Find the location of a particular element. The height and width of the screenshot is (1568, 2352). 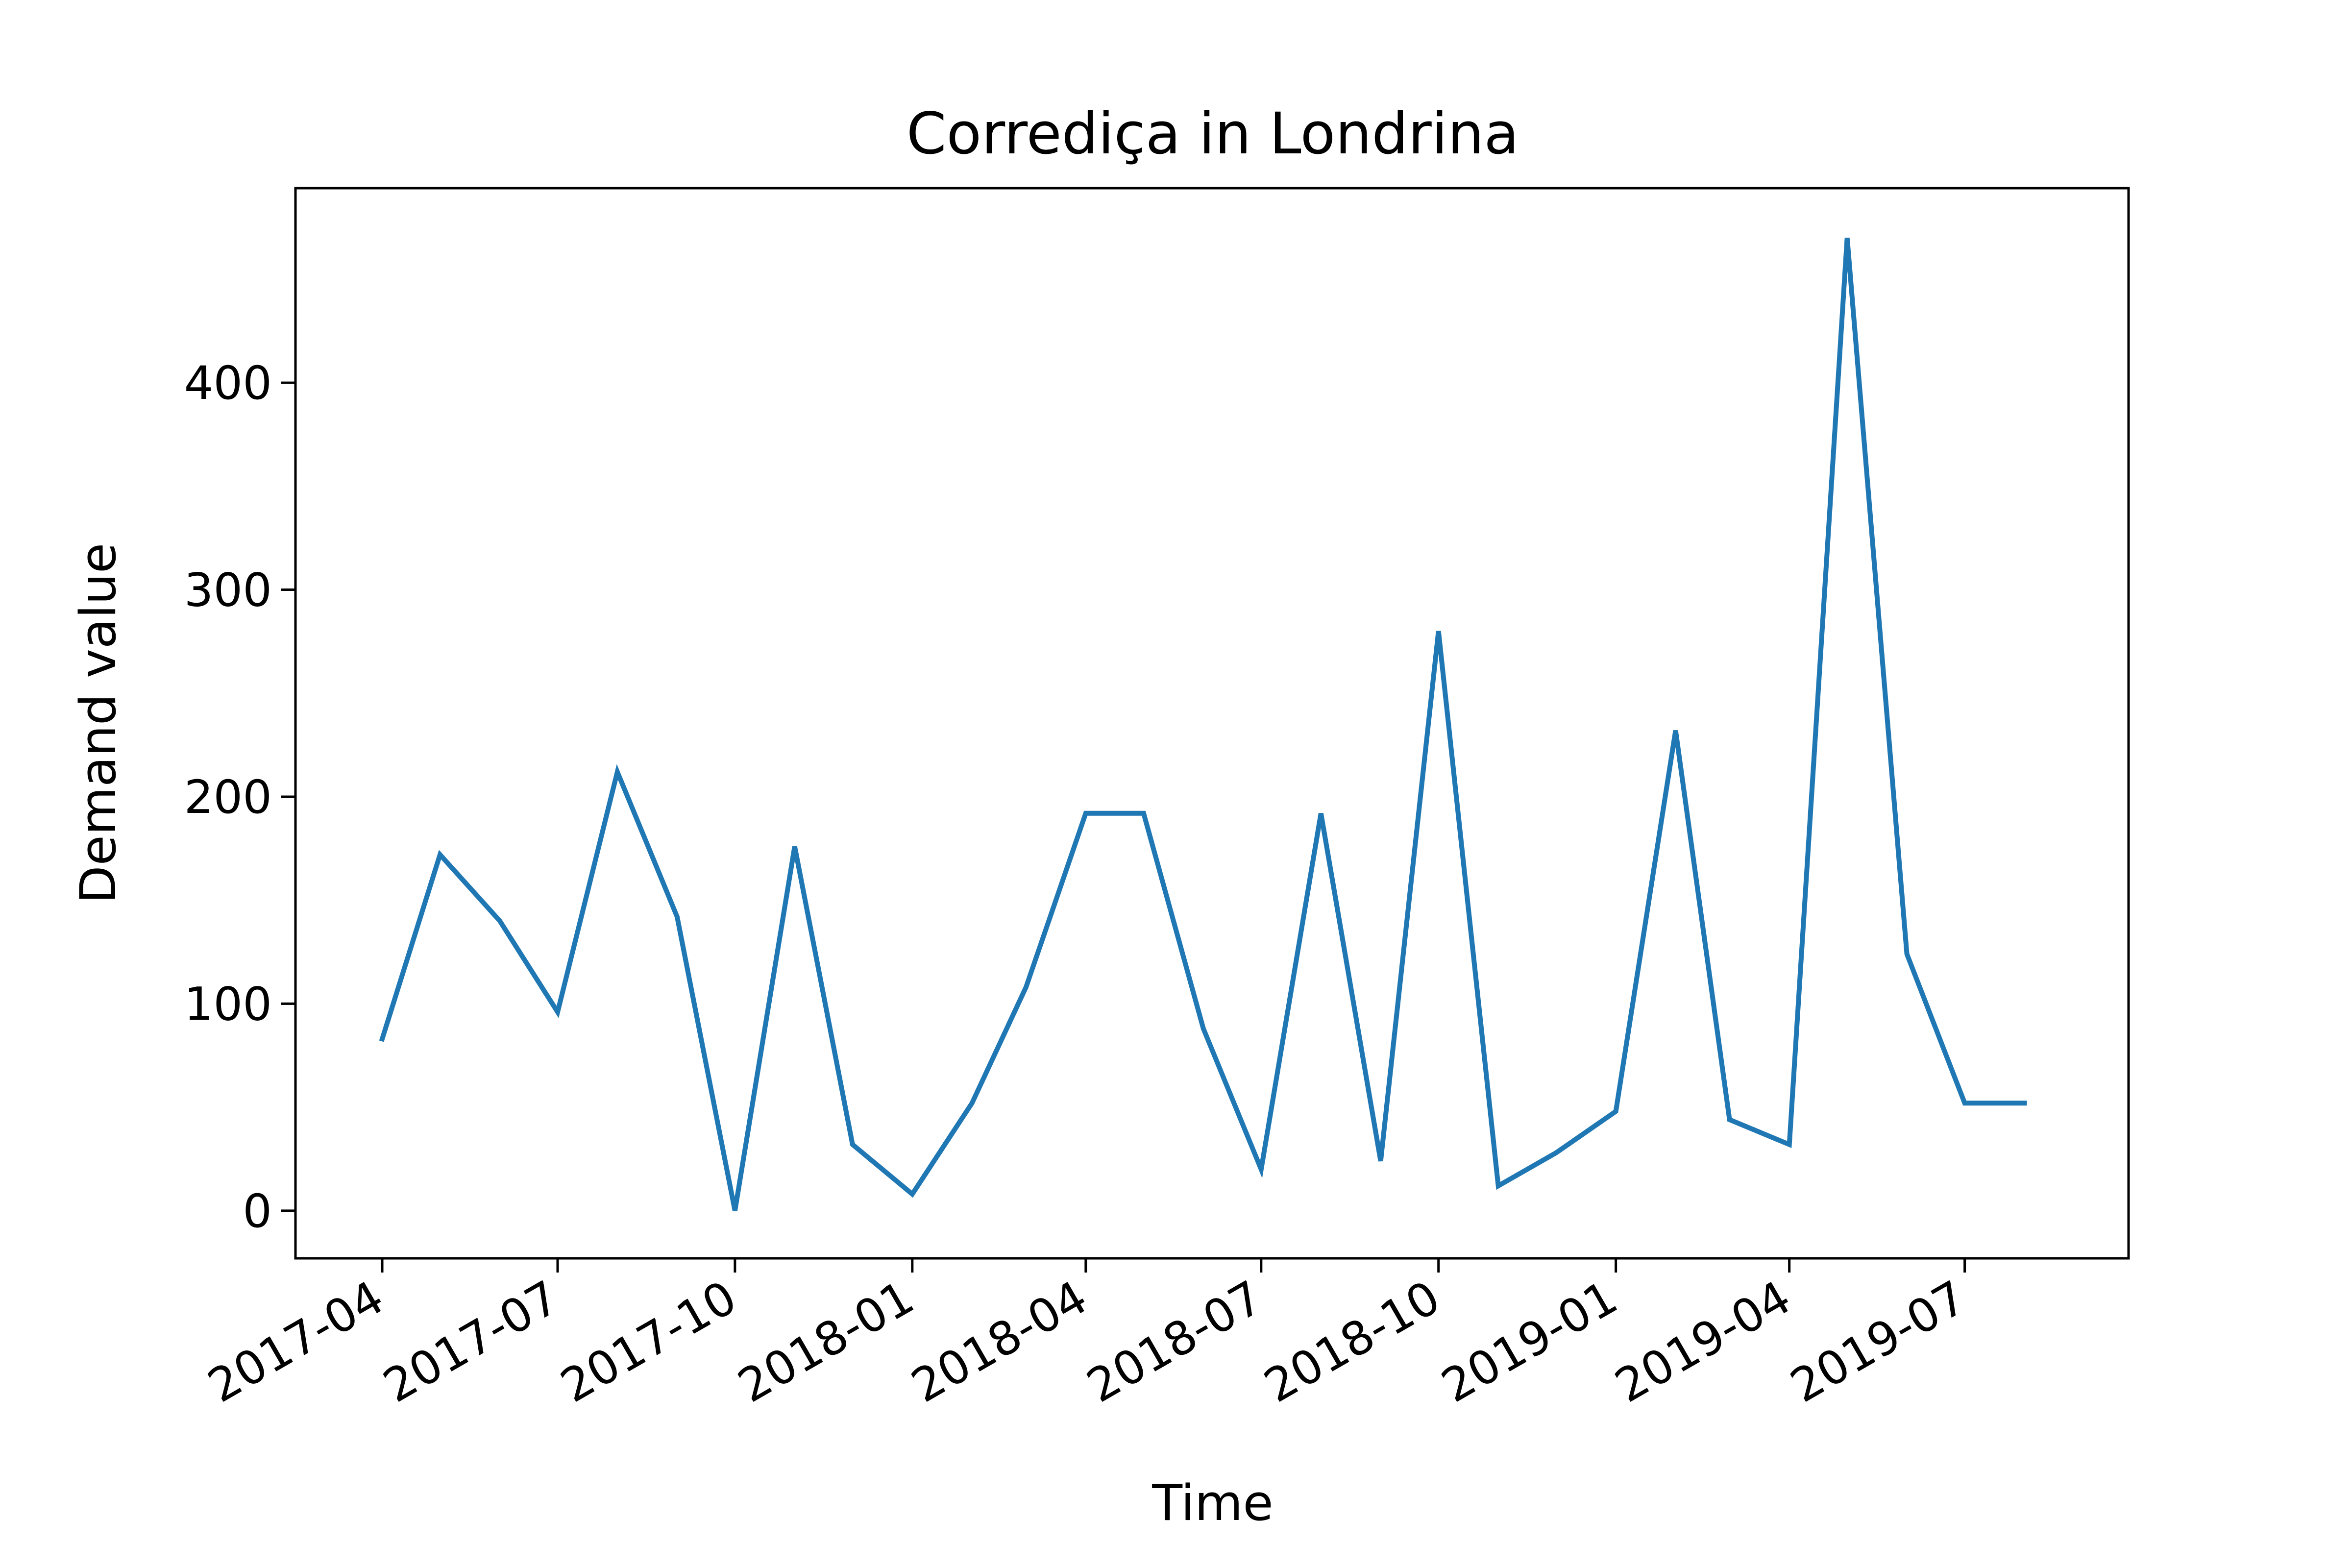

y-tick-label: 100 is located at coordinates (228, 1004).